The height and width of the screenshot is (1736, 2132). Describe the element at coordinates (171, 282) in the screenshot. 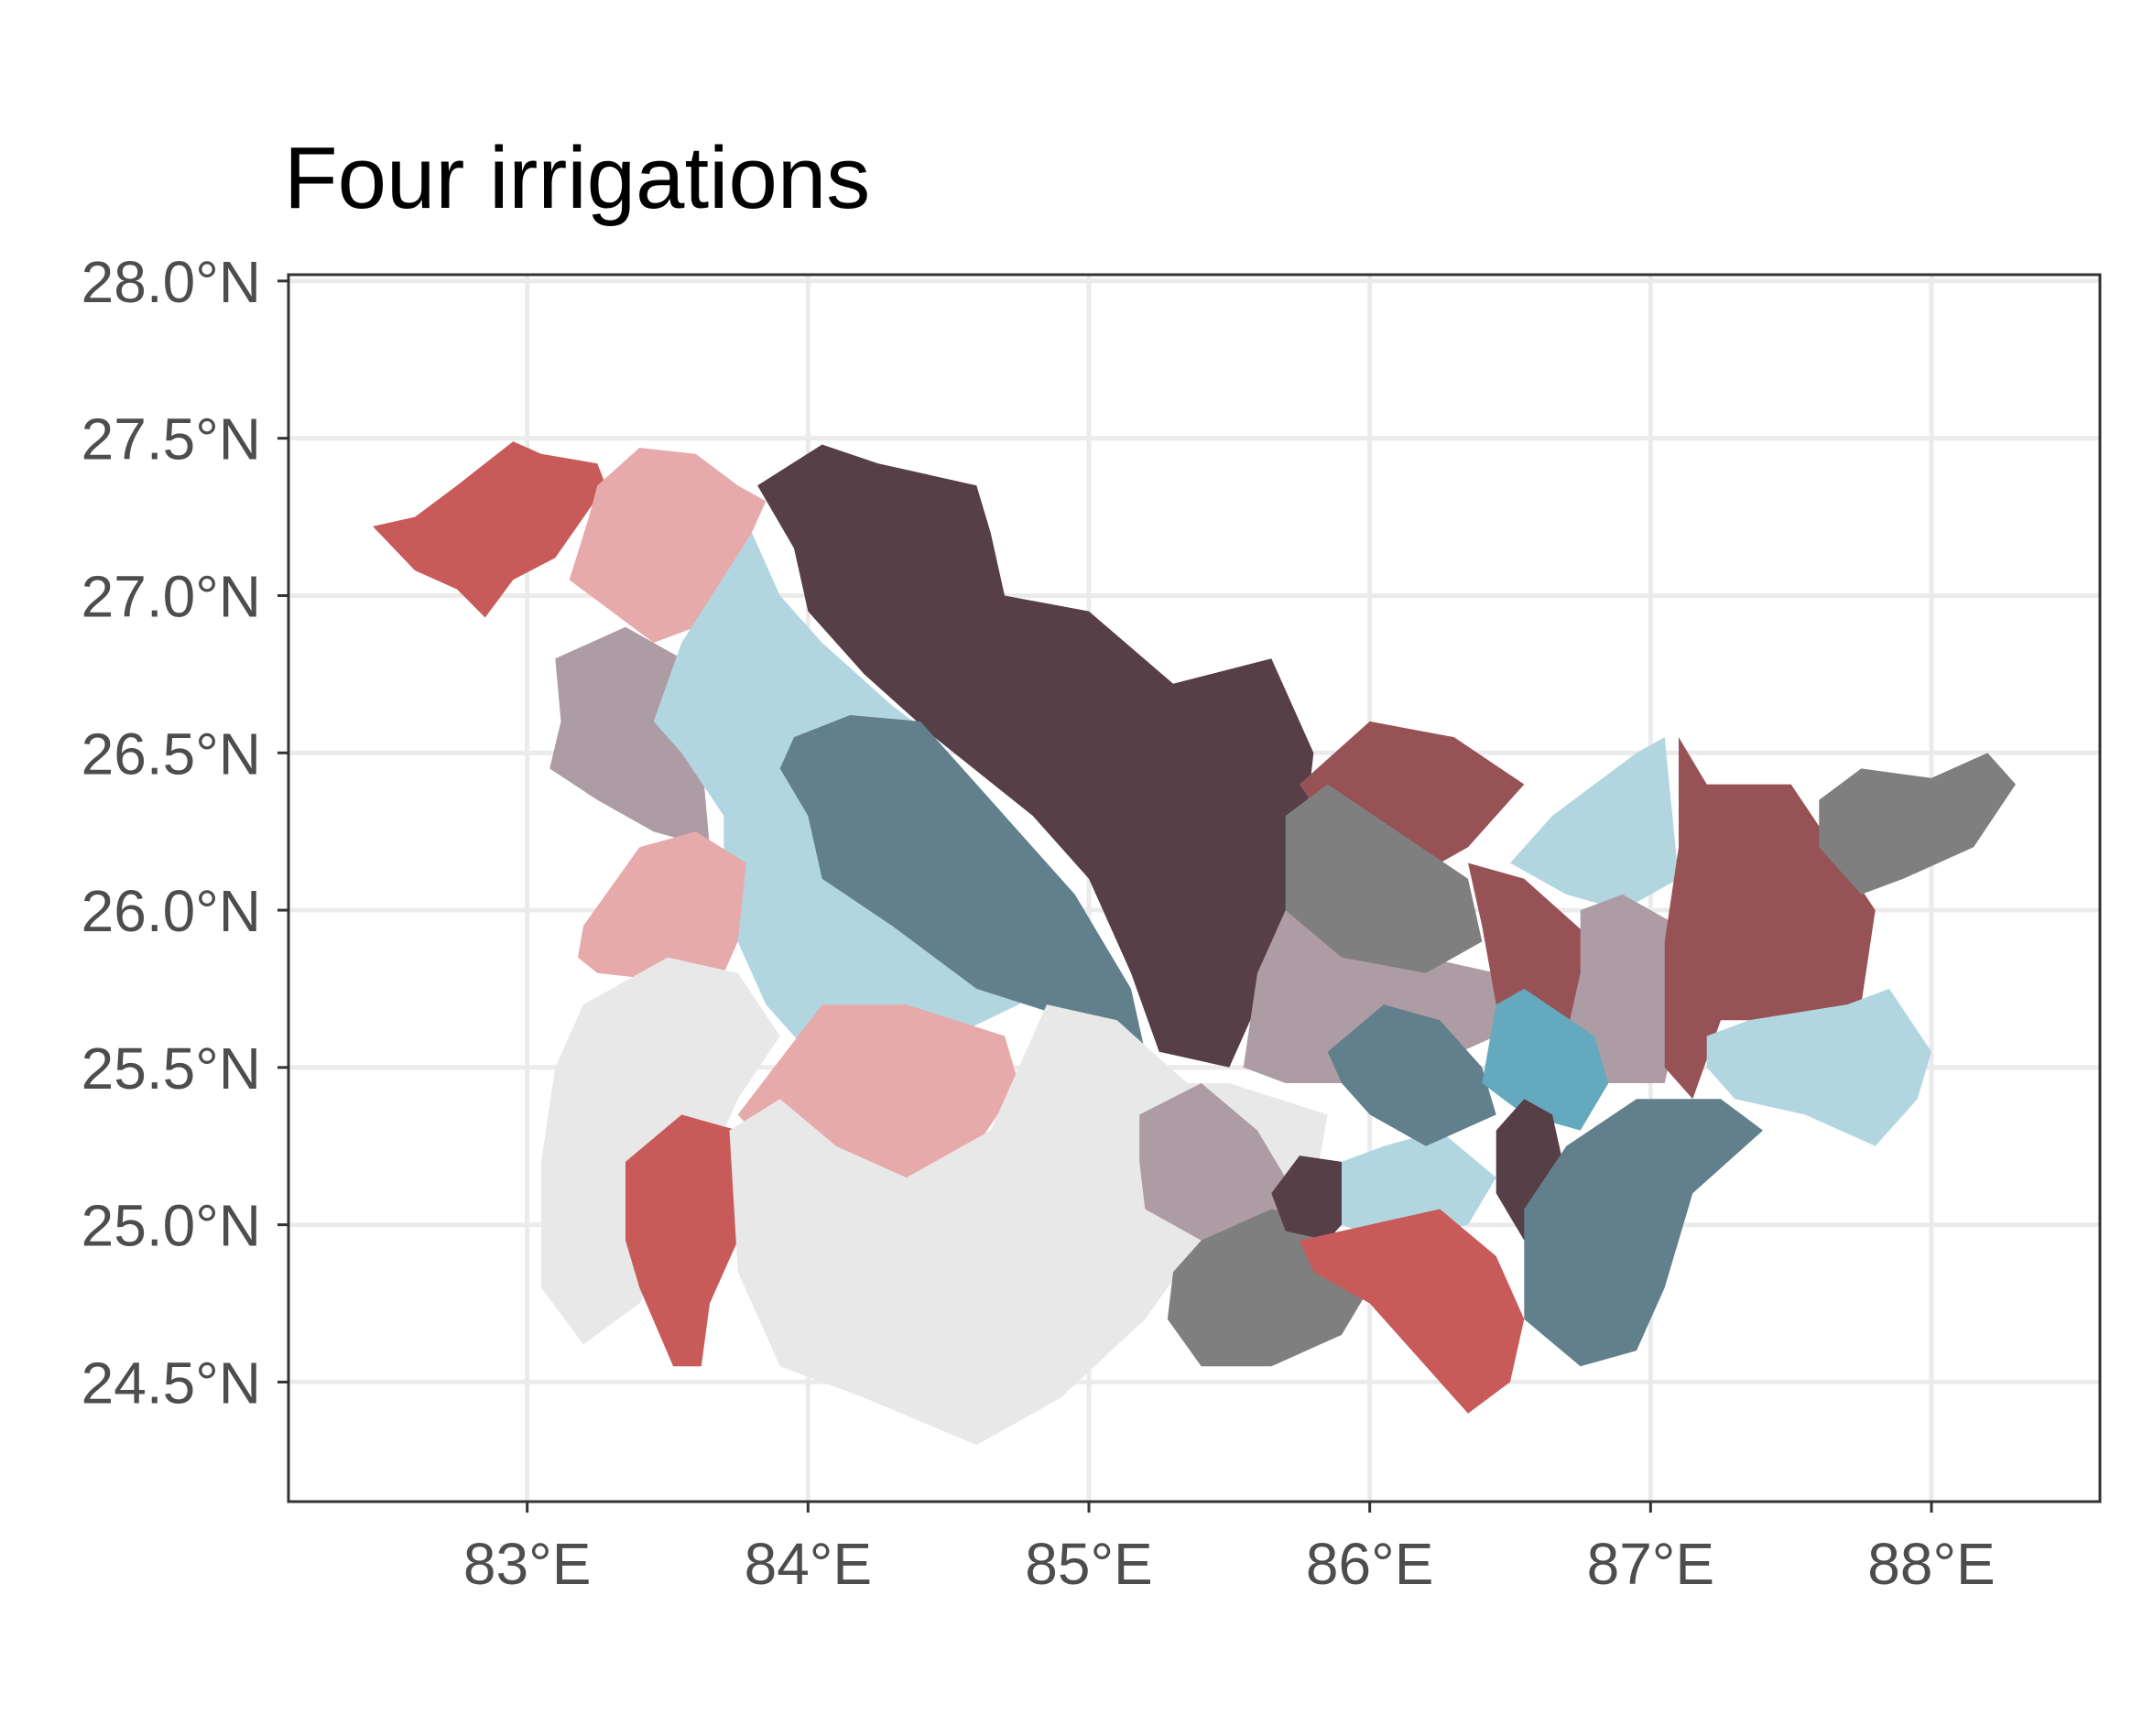

I see `y-tick-label-7: 28.0°N` at that location.